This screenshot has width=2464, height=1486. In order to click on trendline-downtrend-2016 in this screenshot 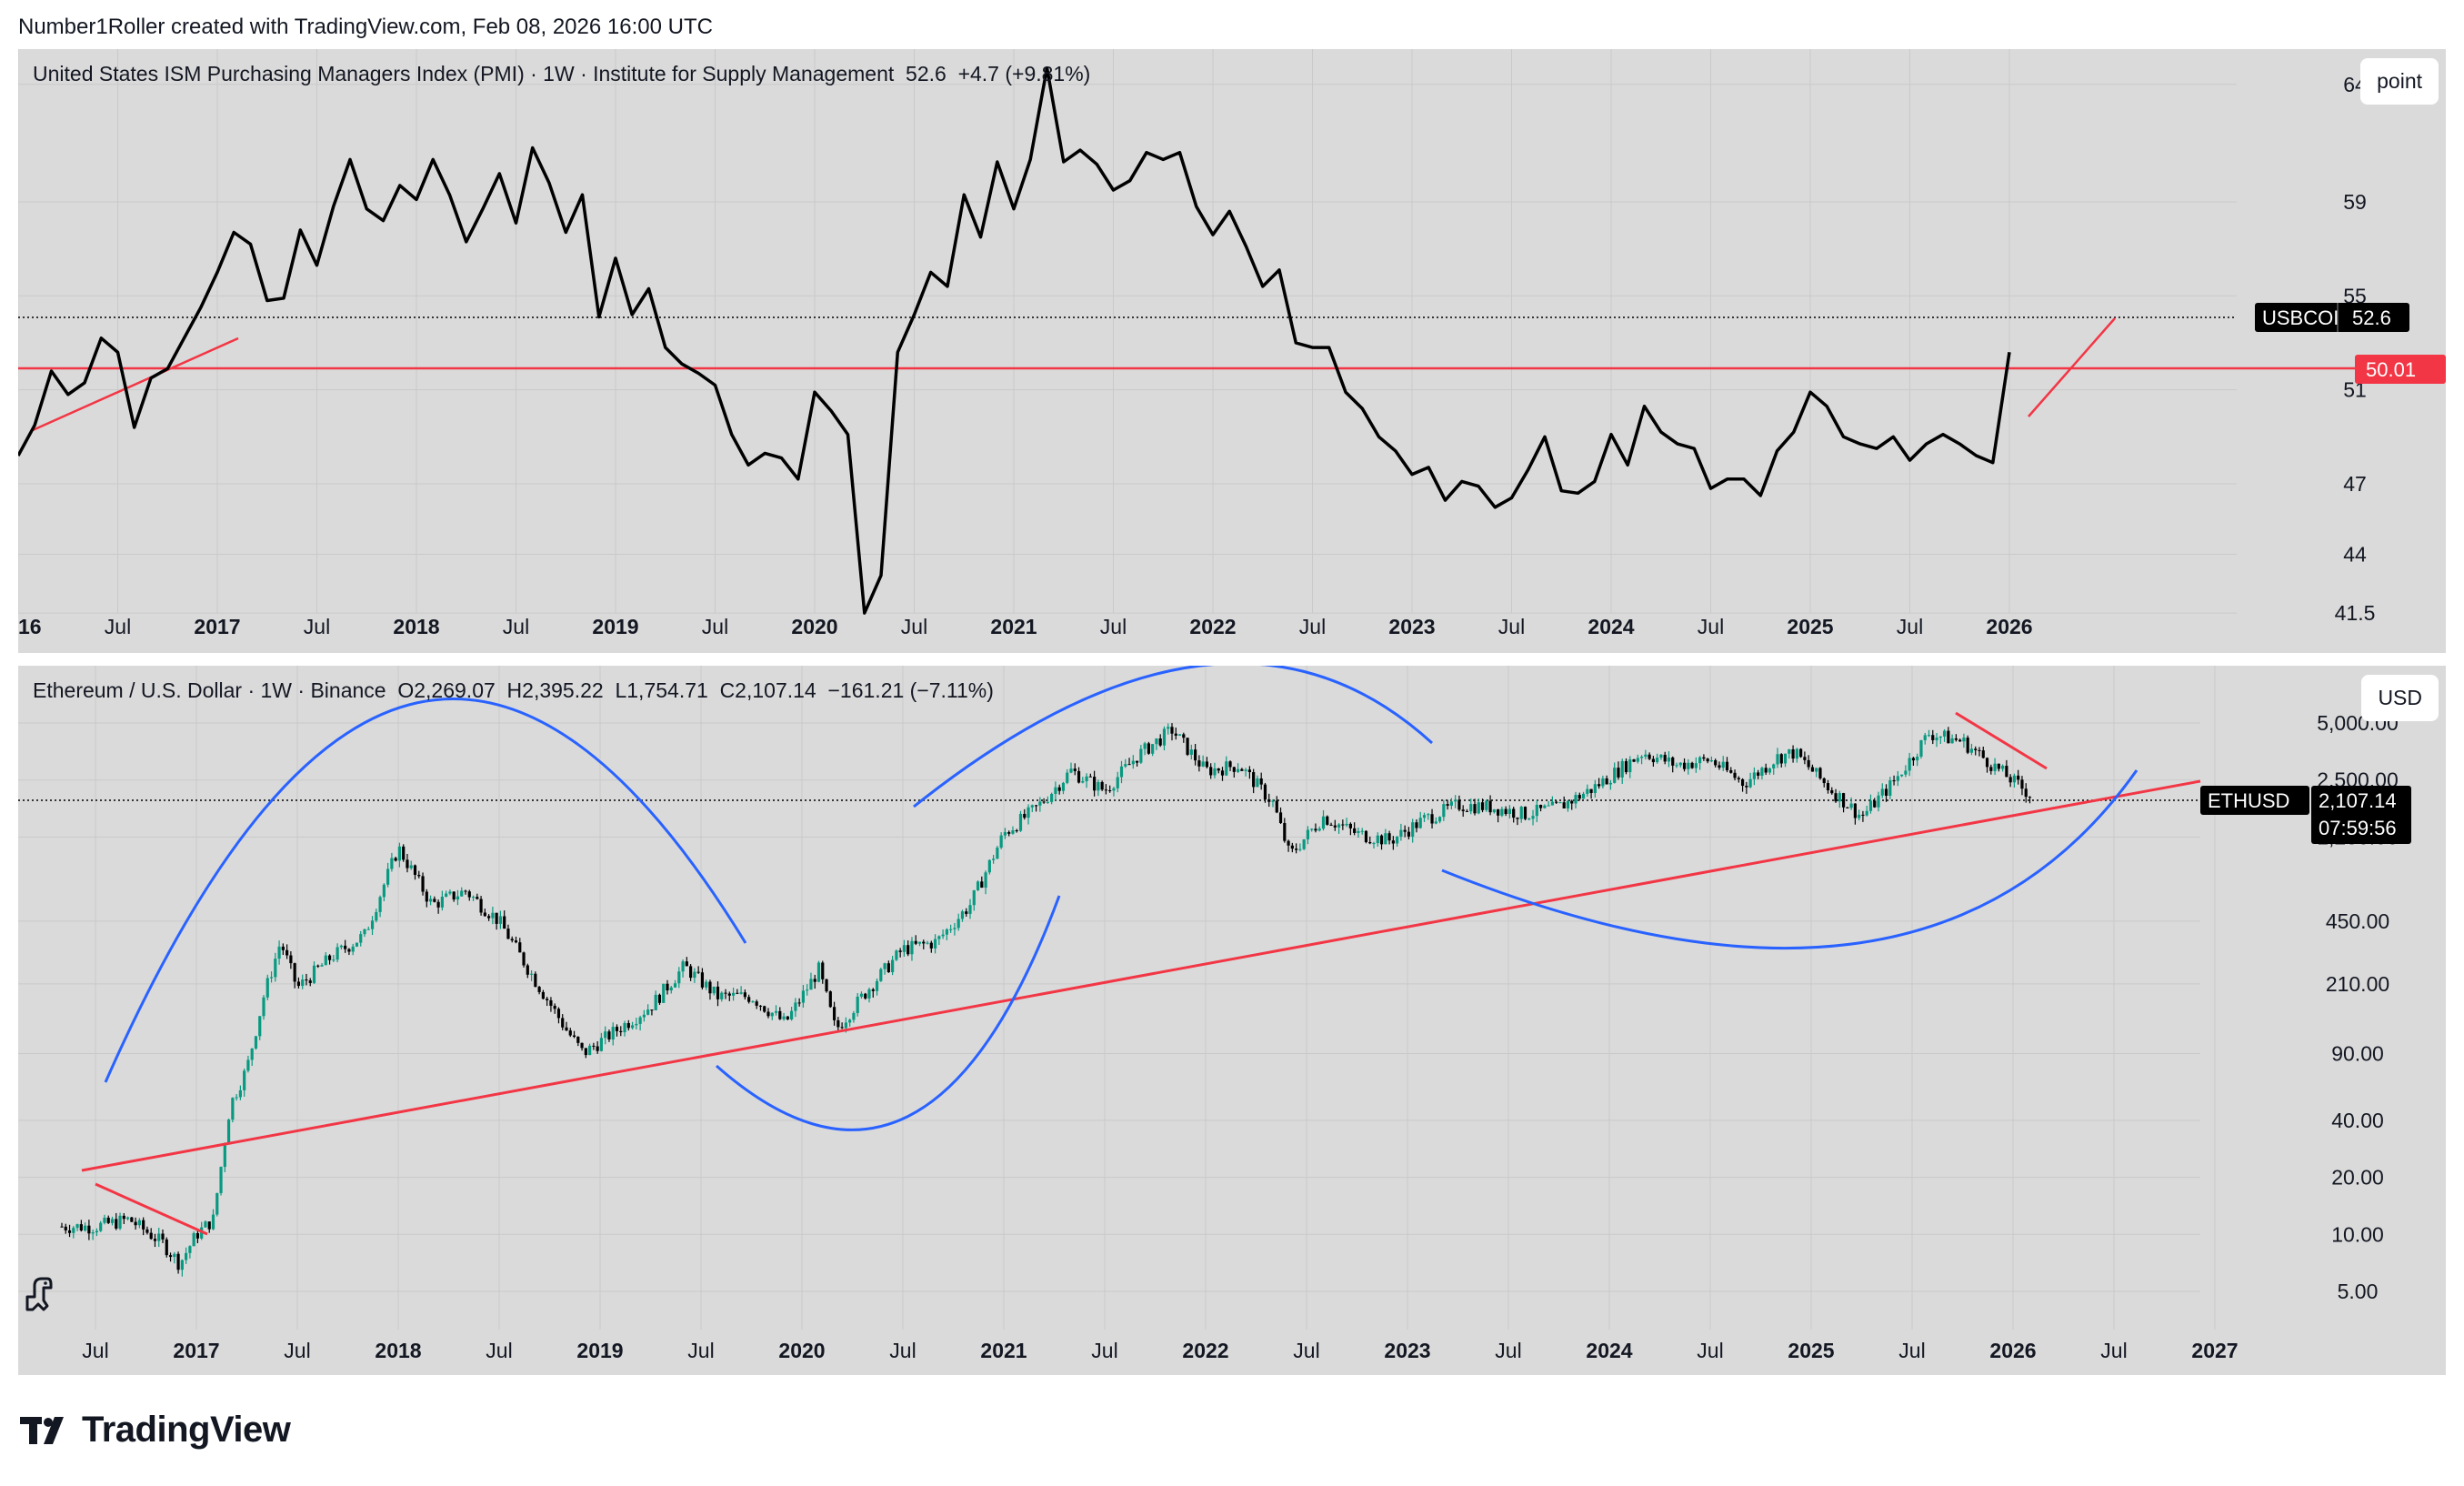, I will do `click(152, 1209)`.